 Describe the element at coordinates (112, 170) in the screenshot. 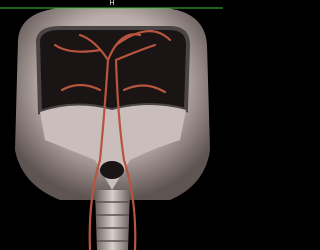

I see `foramen-magnum` at that location.